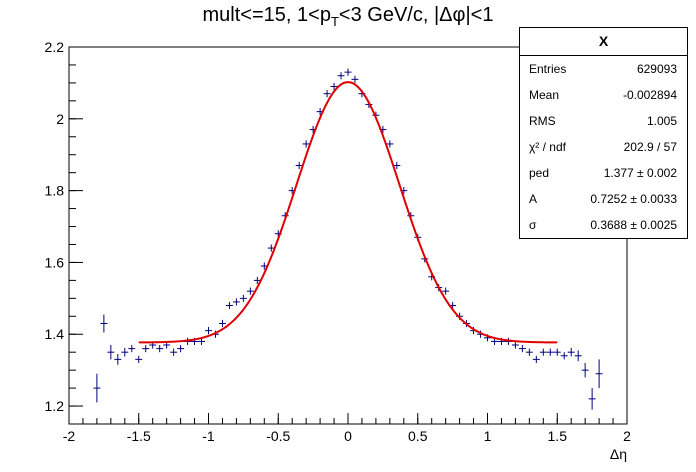  What do you see at coordinates (661, 121) in the screenshot?
I see `stats-value: 1.005` at bounding box center [661, 121].